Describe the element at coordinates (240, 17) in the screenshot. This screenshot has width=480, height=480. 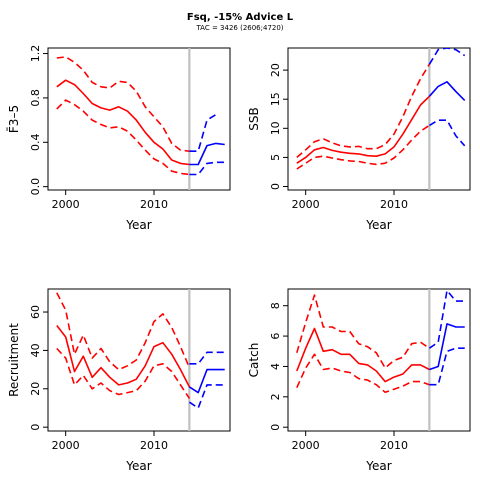
I see `figure-title: Fsq, -15% Advice L` at that location.